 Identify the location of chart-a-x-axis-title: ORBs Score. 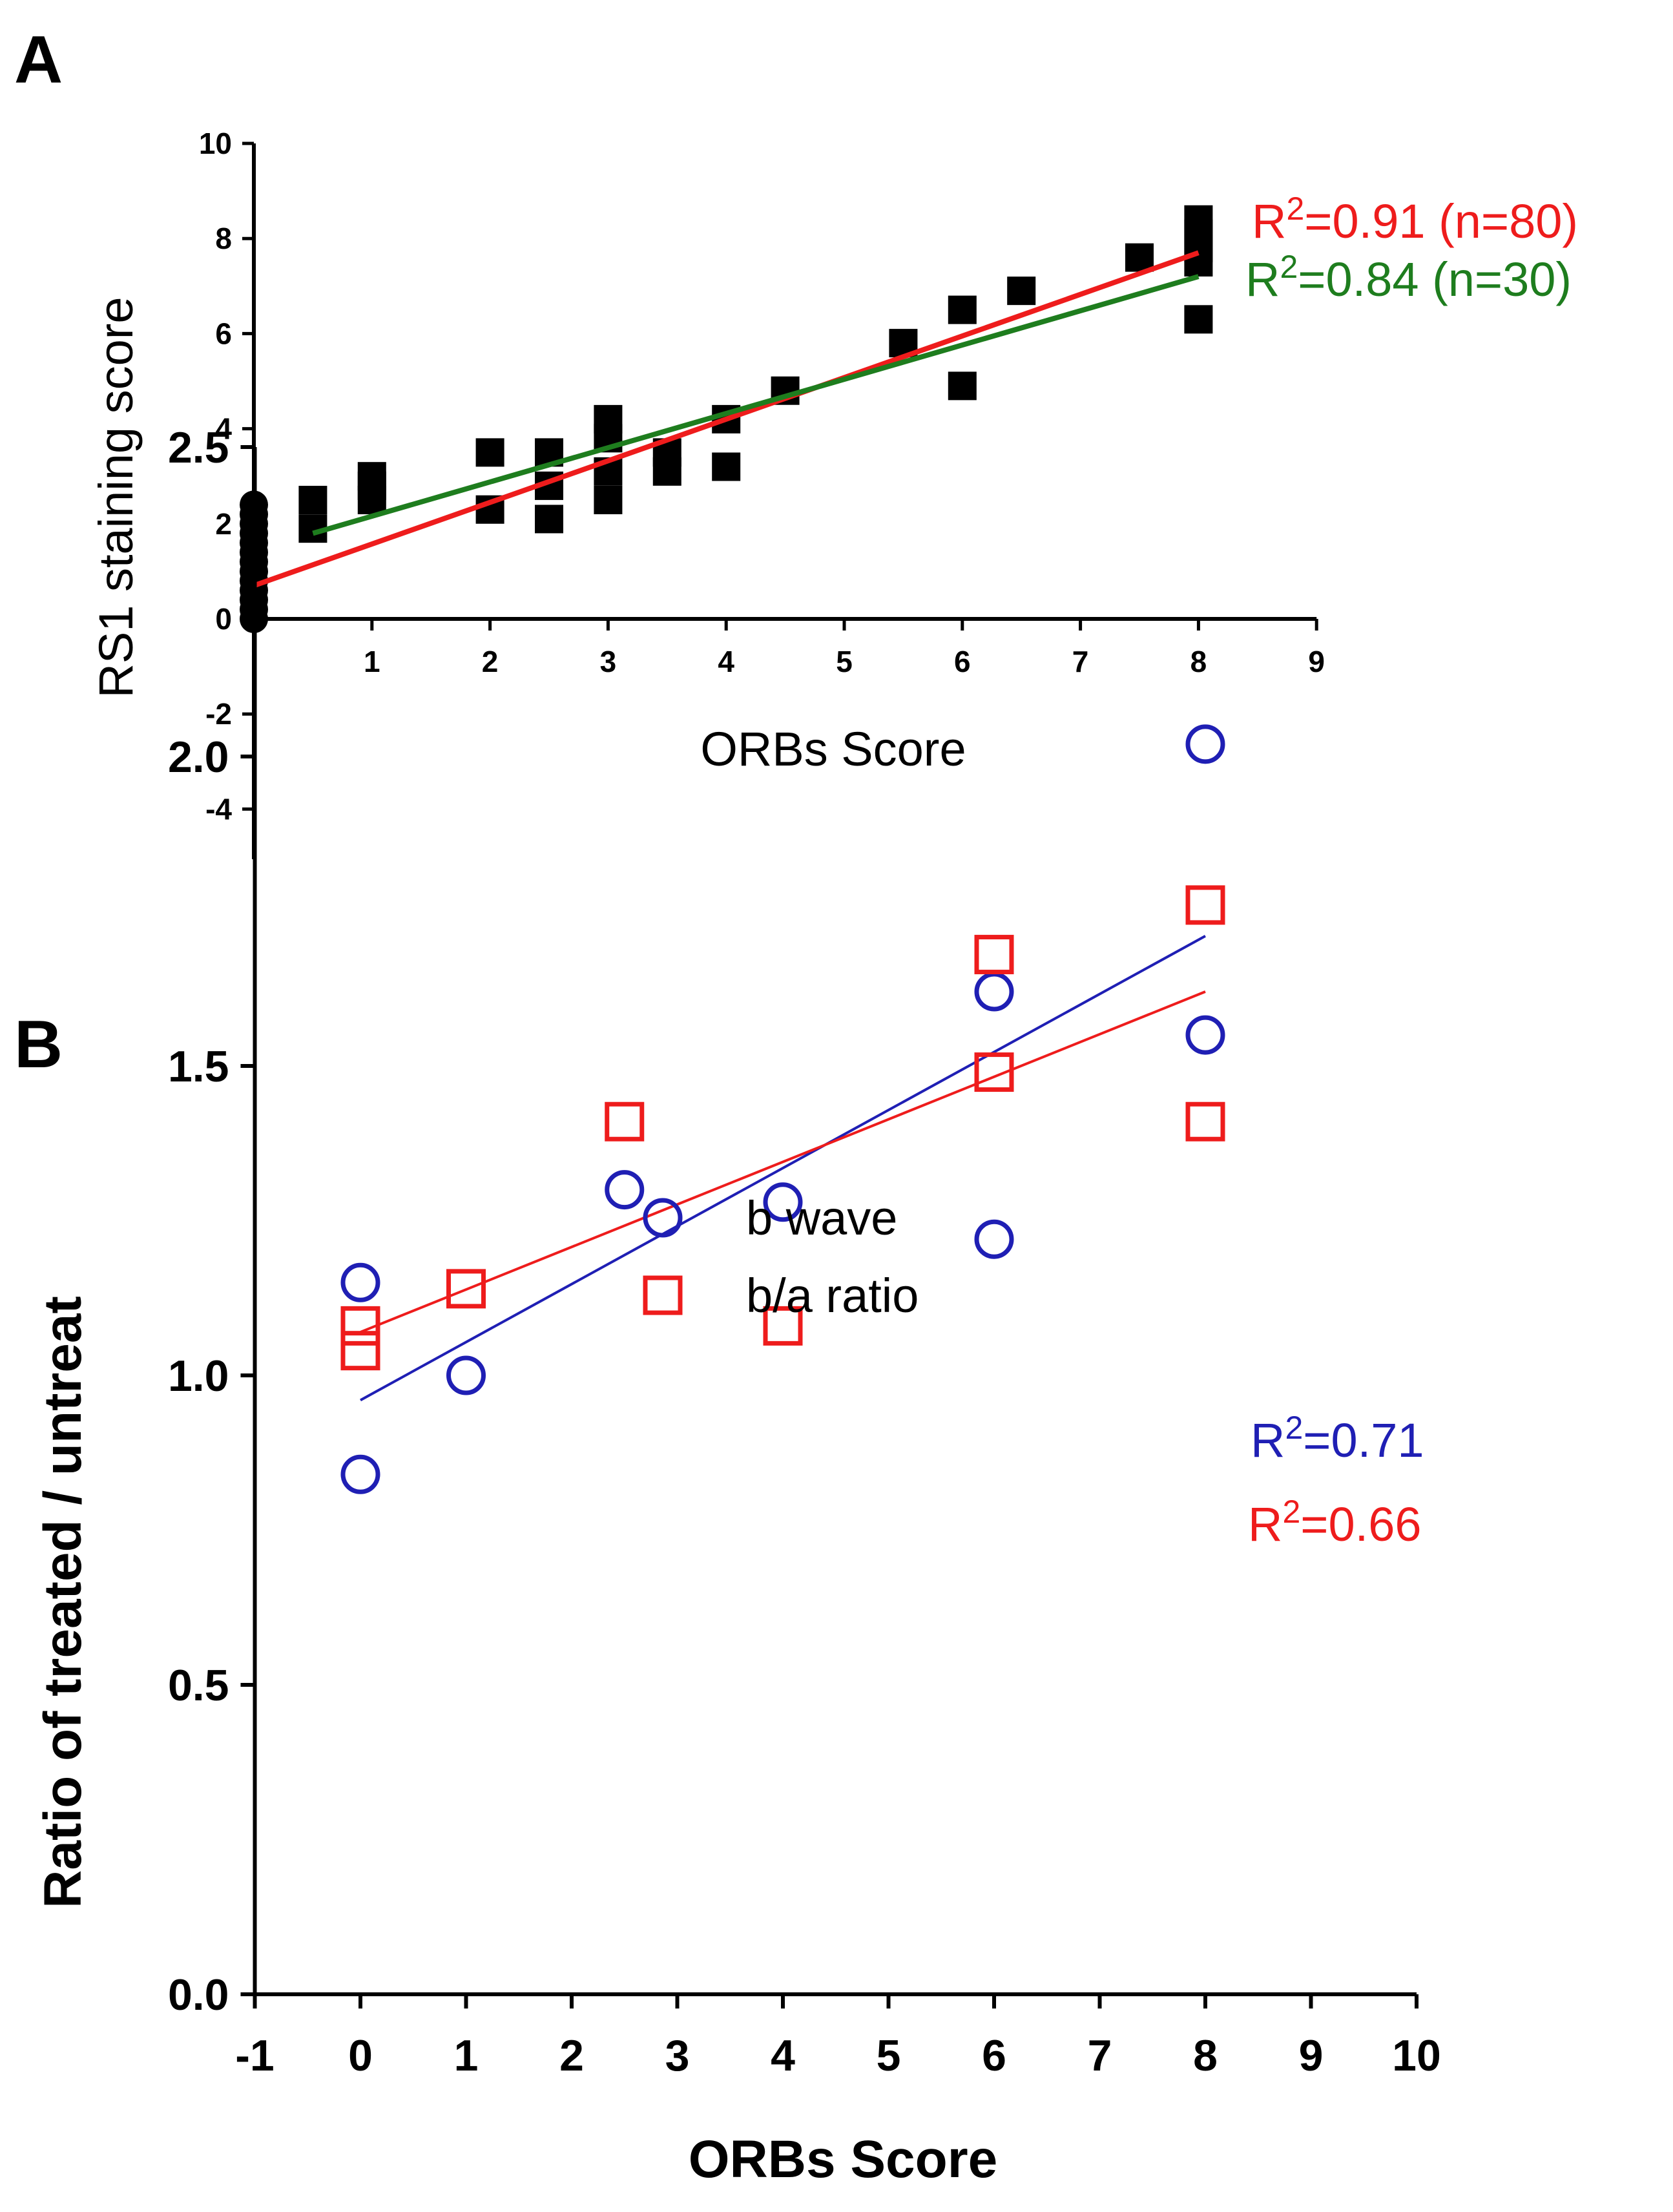
(833, 749).